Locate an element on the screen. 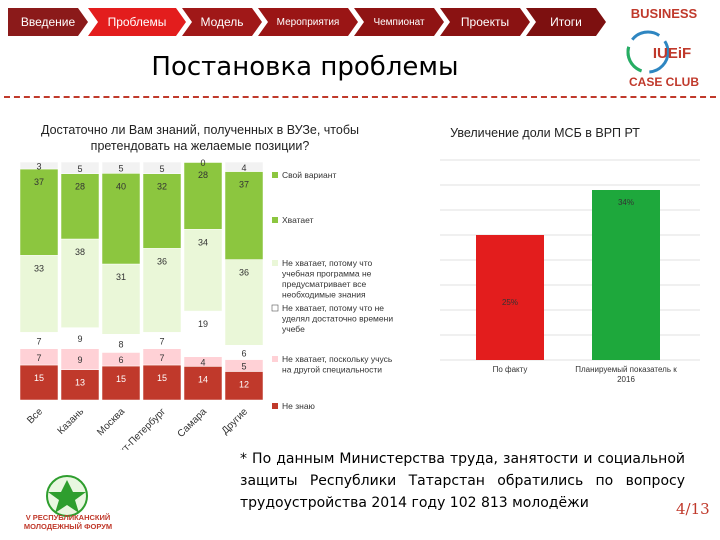 The image size is (720, 540). business-case-club-logo: BUSINESS IUEiF CASE CLUB is located at coordinates (662, 47).